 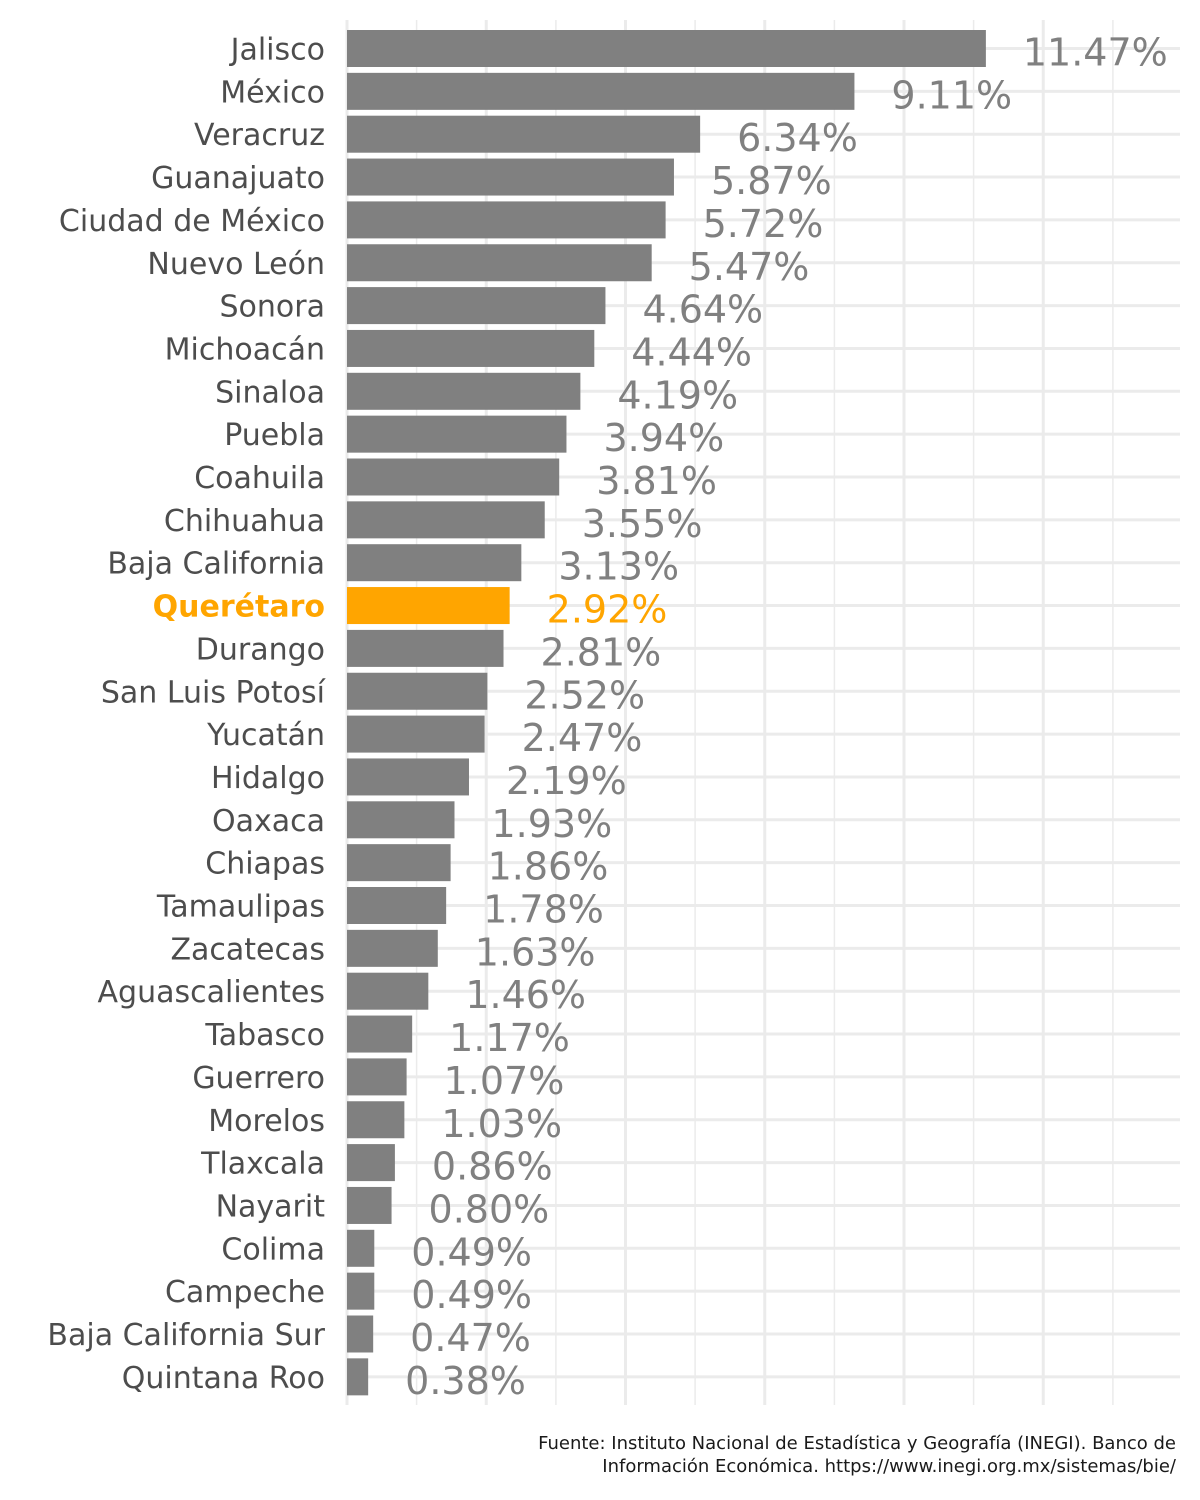 What do you see at coordinates (656, 481) in the screenshot?
I see `value-label: 3.81%` at bounding box center [656, 481].